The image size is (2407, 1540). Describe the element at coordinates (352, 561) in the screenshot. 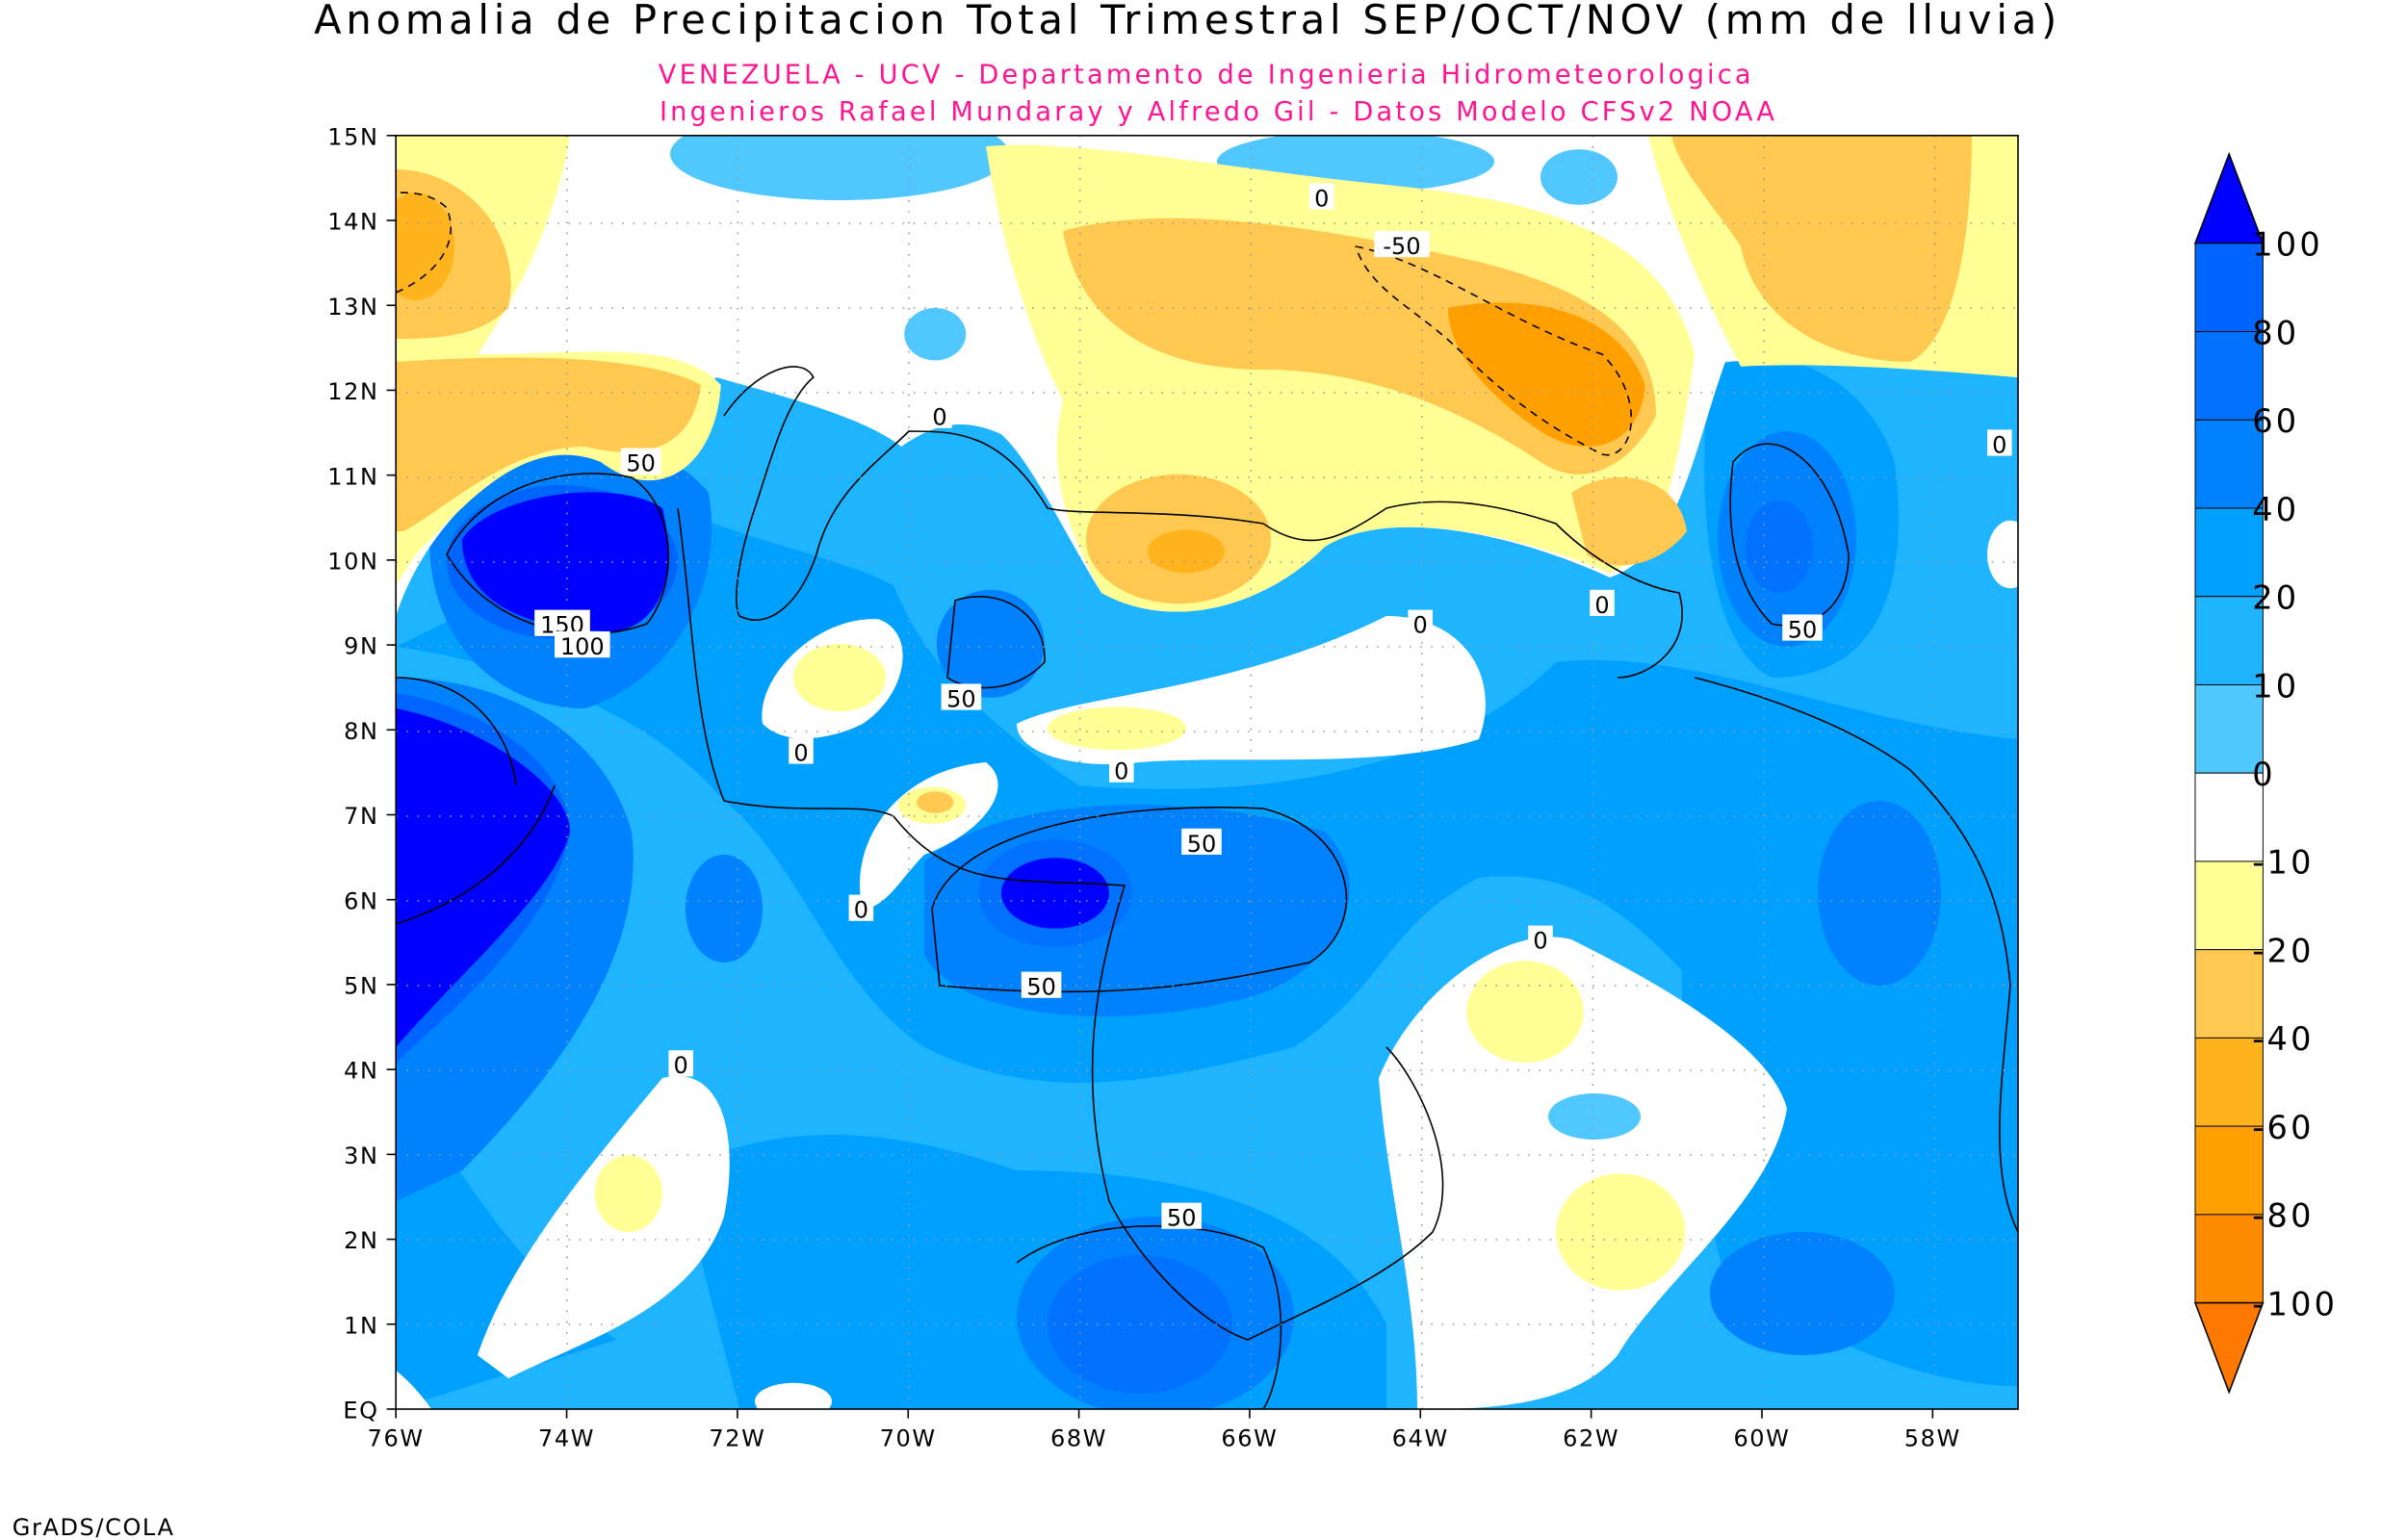

I see `y-tick-label: 10N` at that location.